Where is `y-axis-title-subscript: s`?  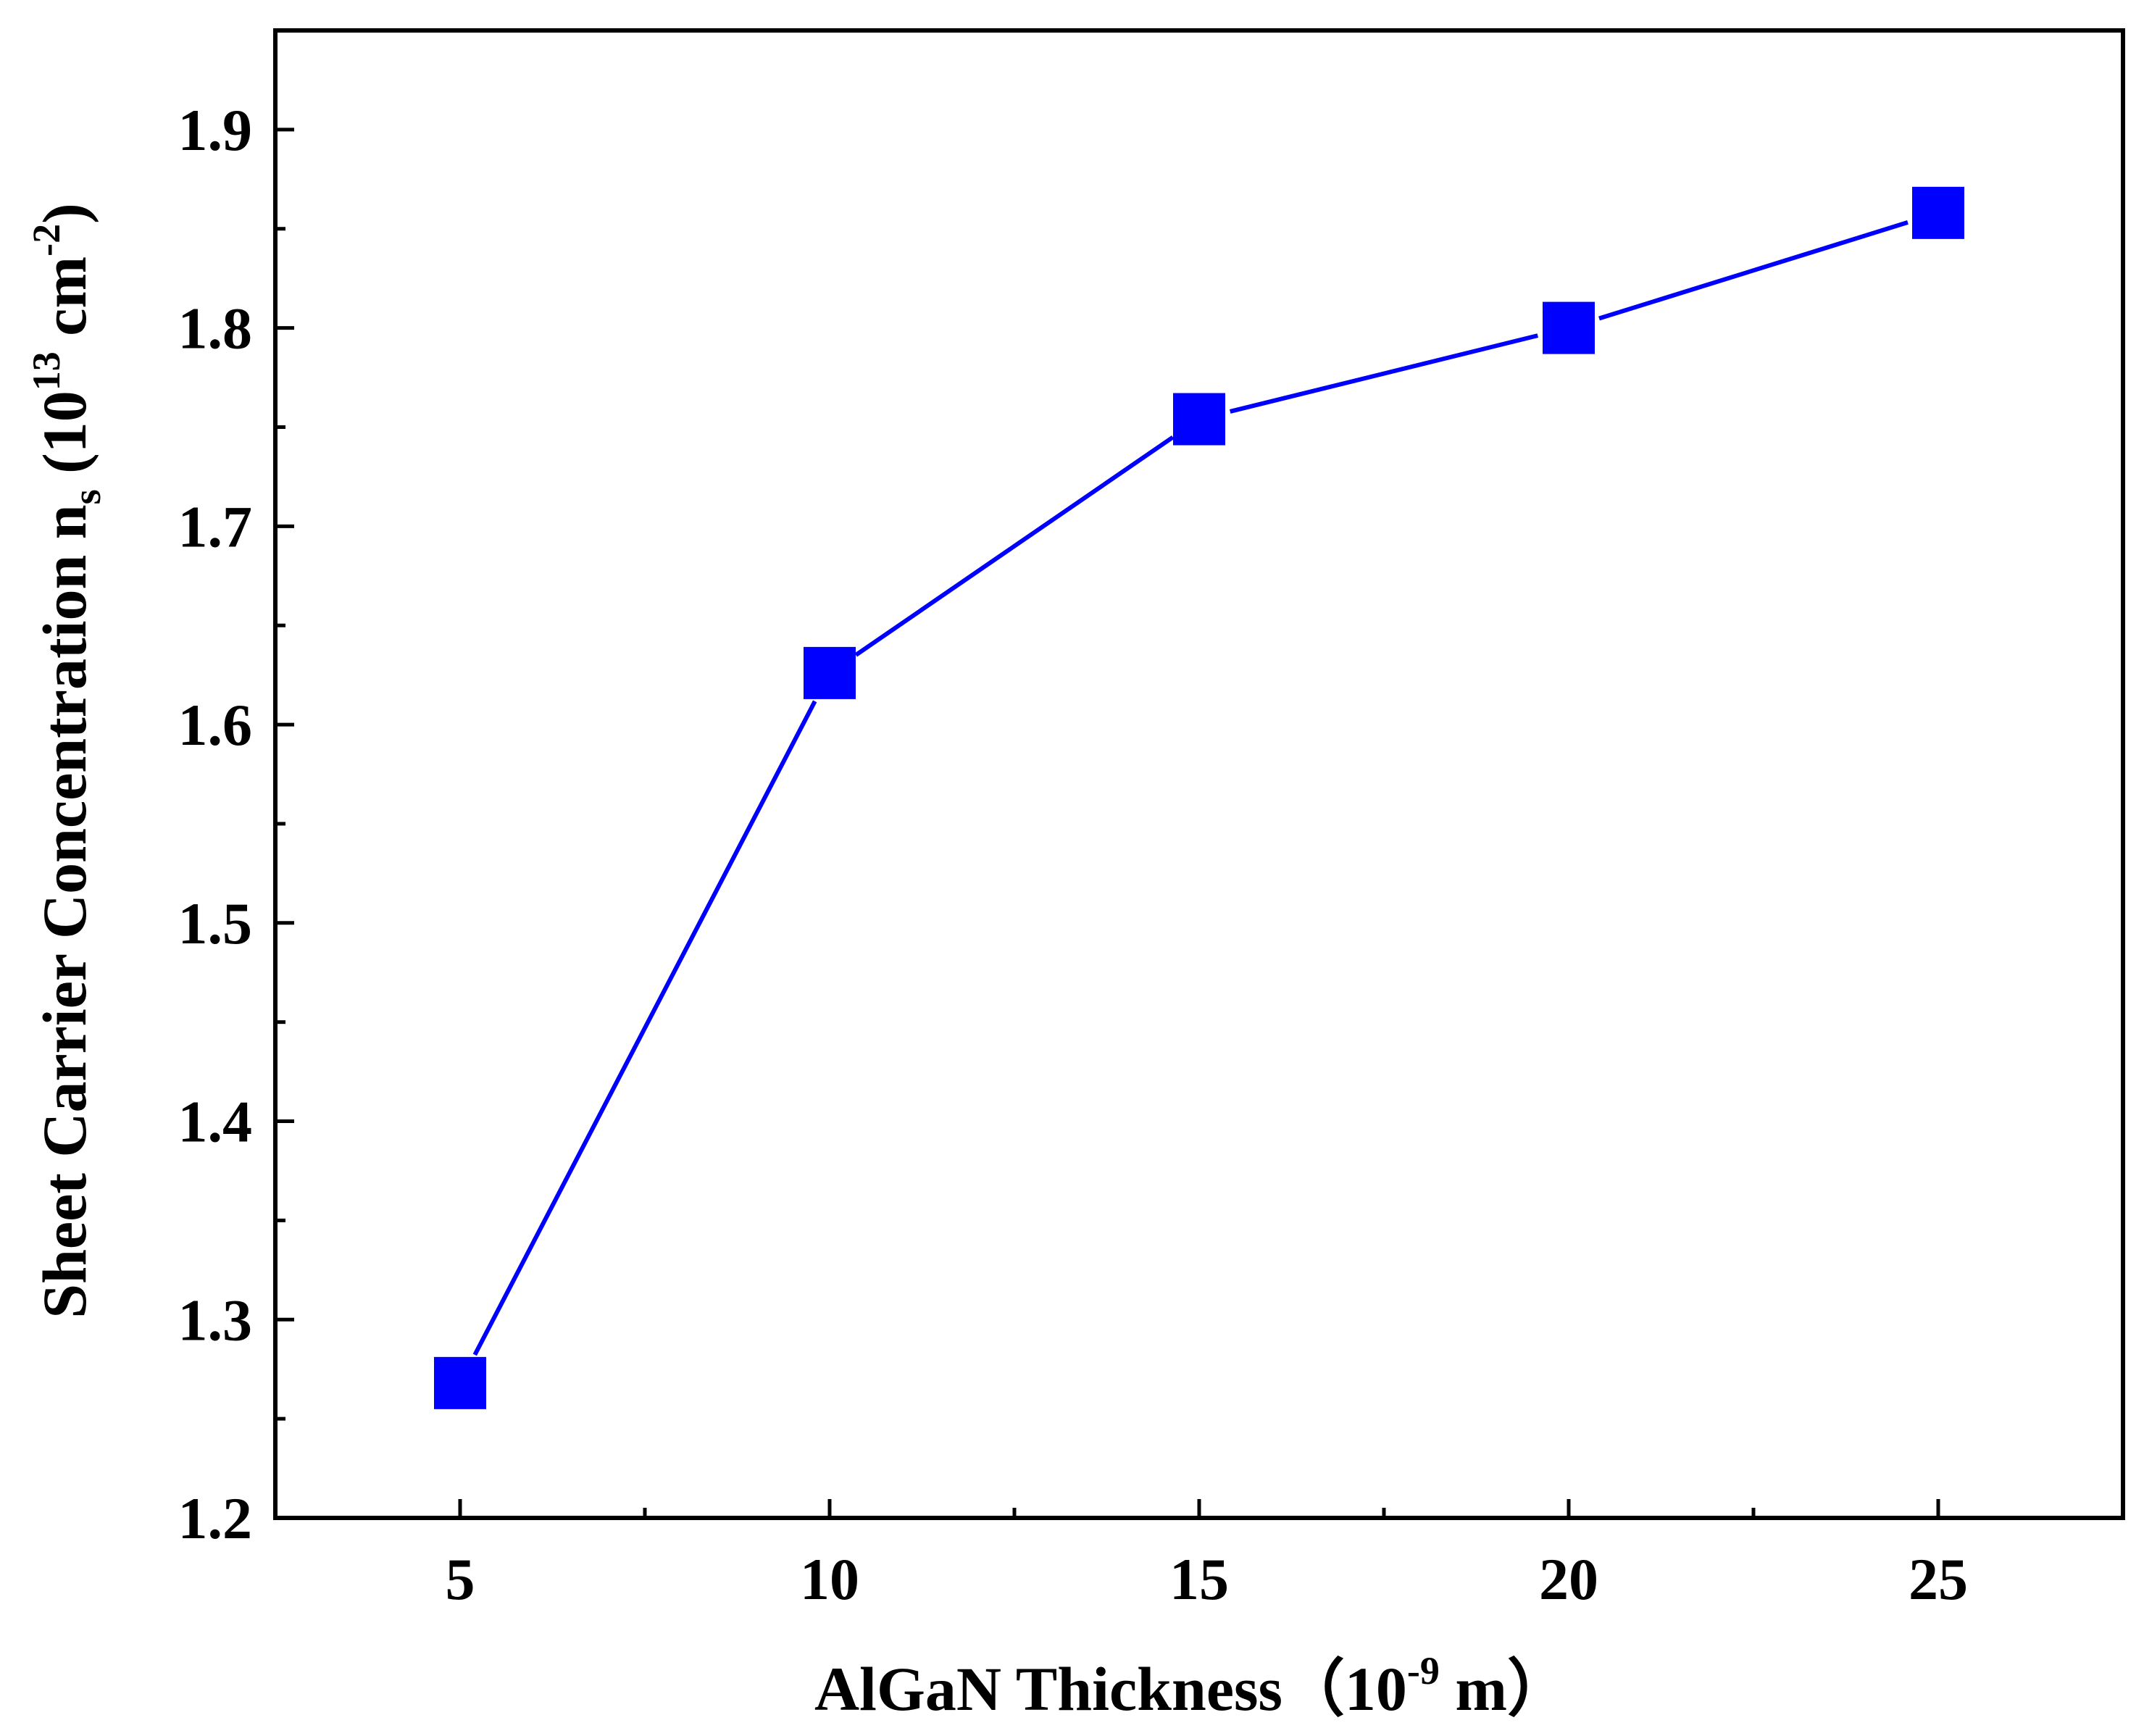
y-axis-title-subscript: s is located at coordinates (87, 497).